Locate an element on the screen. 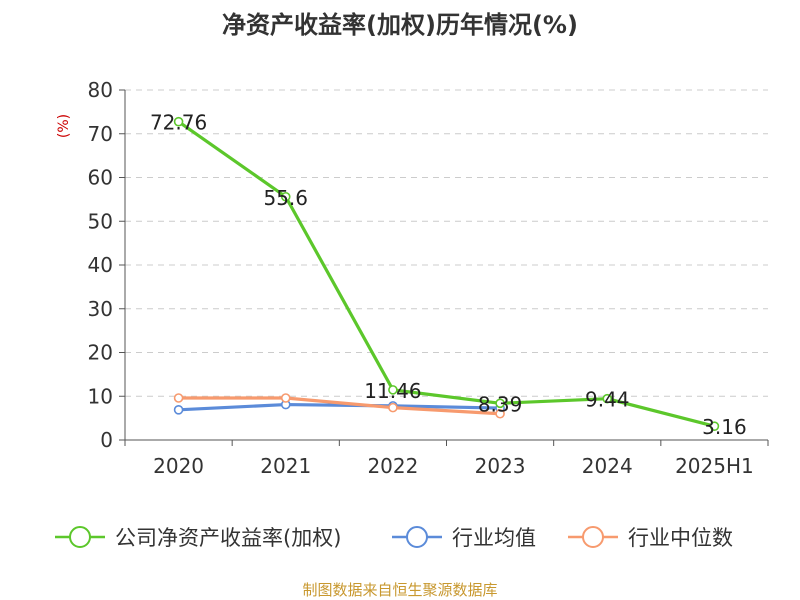  x-tick-label: 2020 is located at coordinates (178, 466).